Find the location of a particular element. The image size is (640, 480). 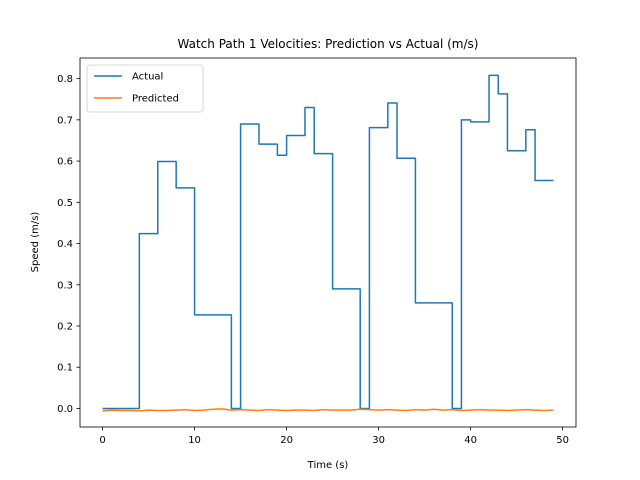

x-tick-label: 40 is located at coordinates (470, 440).